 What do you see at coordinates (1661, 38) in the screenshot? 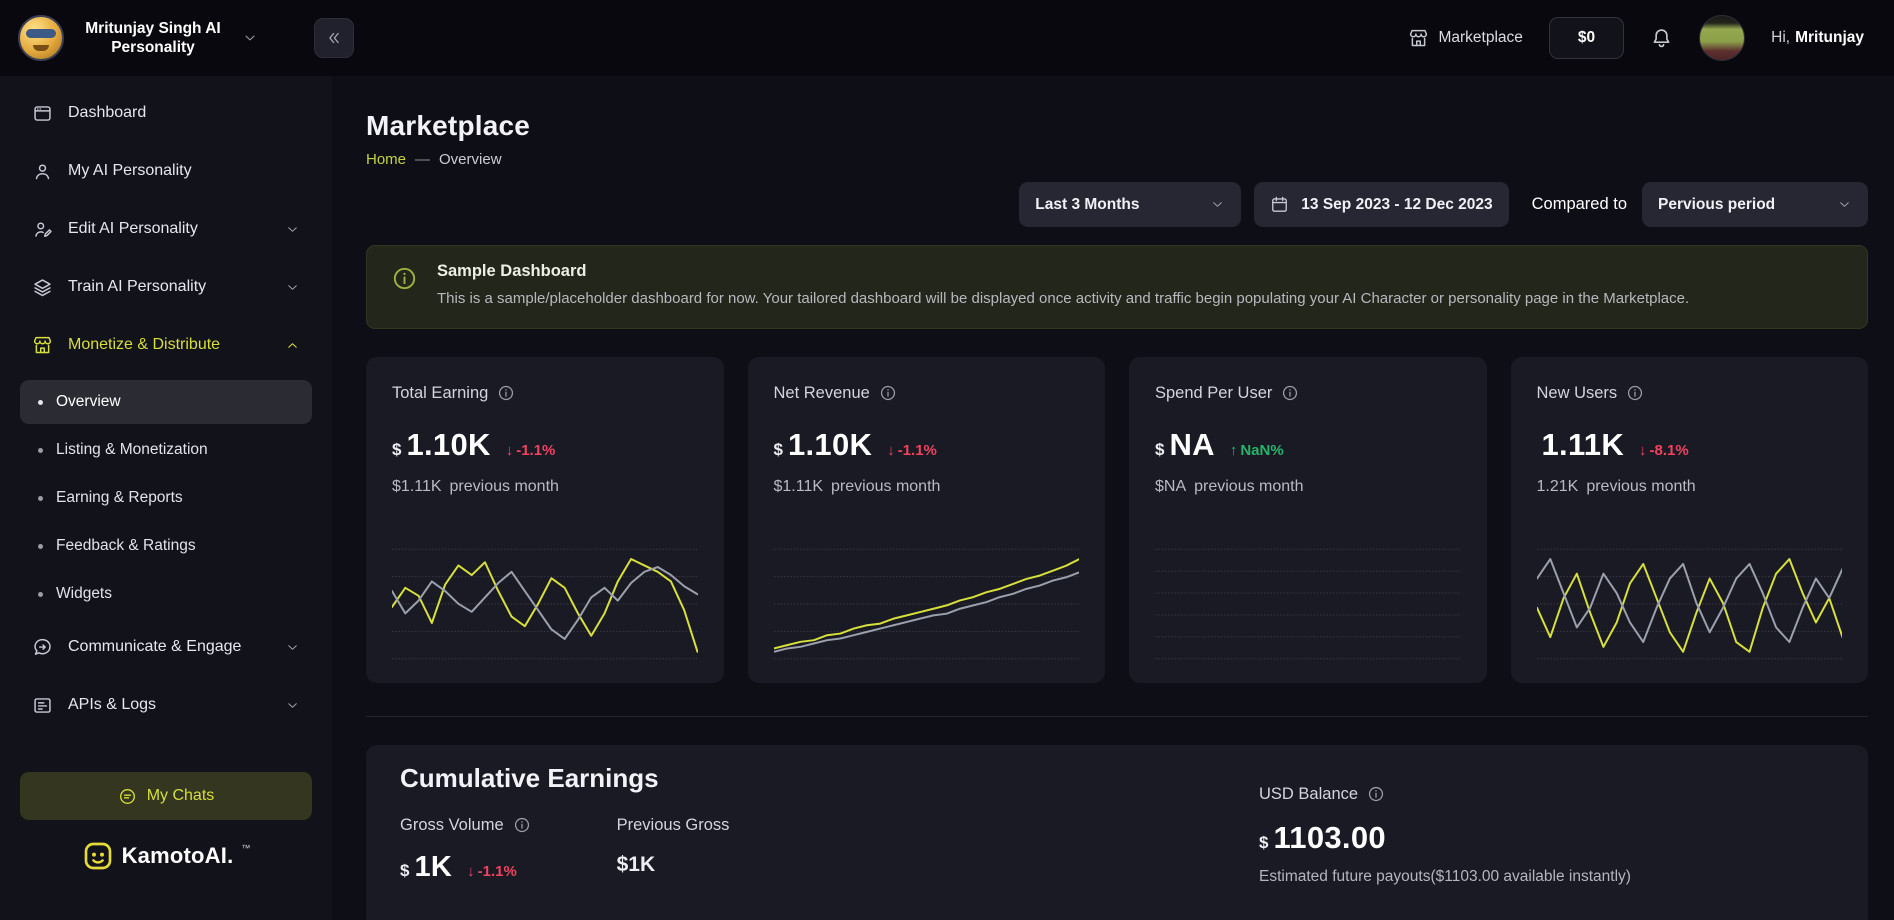
I see `notifications-bell-icon` at bounding box center [1661, 38].